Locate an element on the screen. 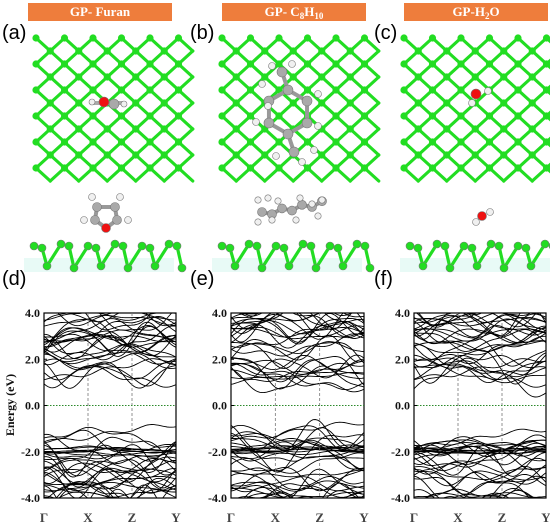  y-tick-label: -4.0 is located at coordinates (400, 498).